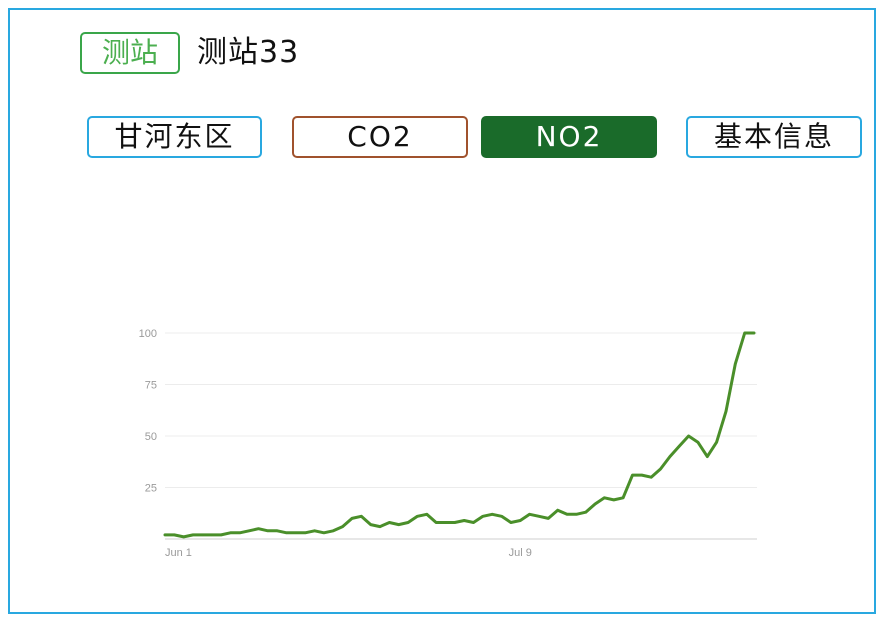 The width and height of the screenshot is (889, 624). I want to click on x-axis-ticks: Jun 1 Jul 9, so click(348, 553).